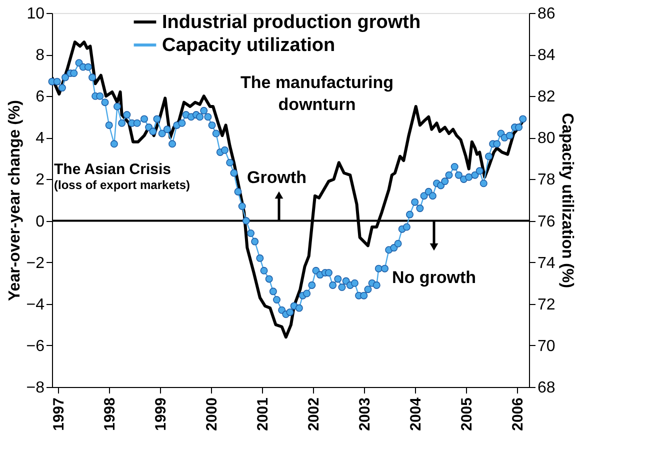  I want to click on y-tick-label: 4, so click(40, 139).